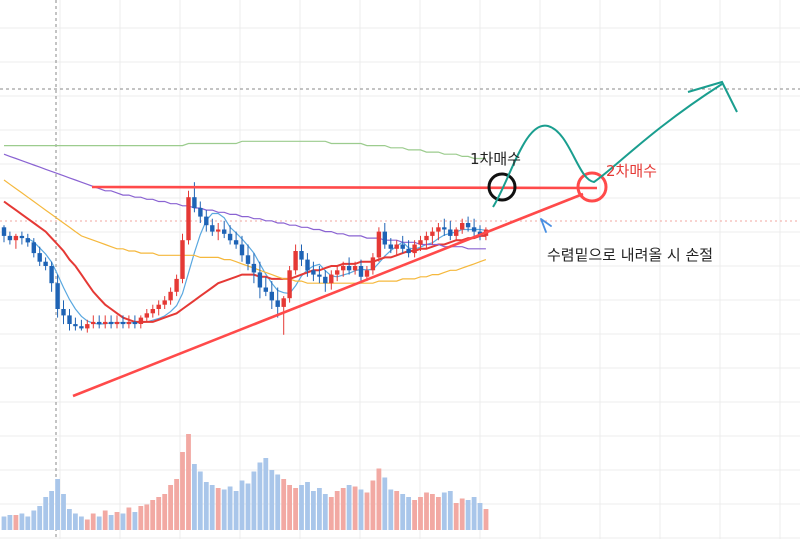  Describe the element at coordinates (495, 159) in the screenshot. I see `buy1-label: 1차매수` at that location.